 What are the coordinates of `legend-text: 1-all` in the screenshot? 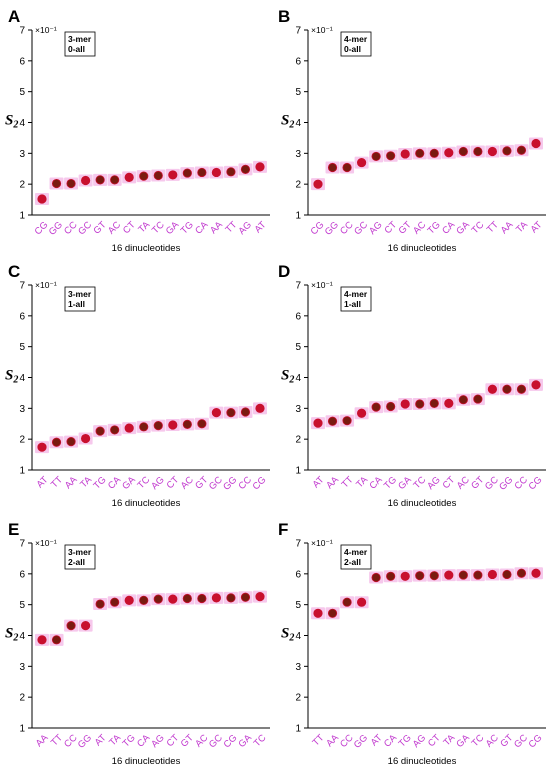 It's located at (76, 304).